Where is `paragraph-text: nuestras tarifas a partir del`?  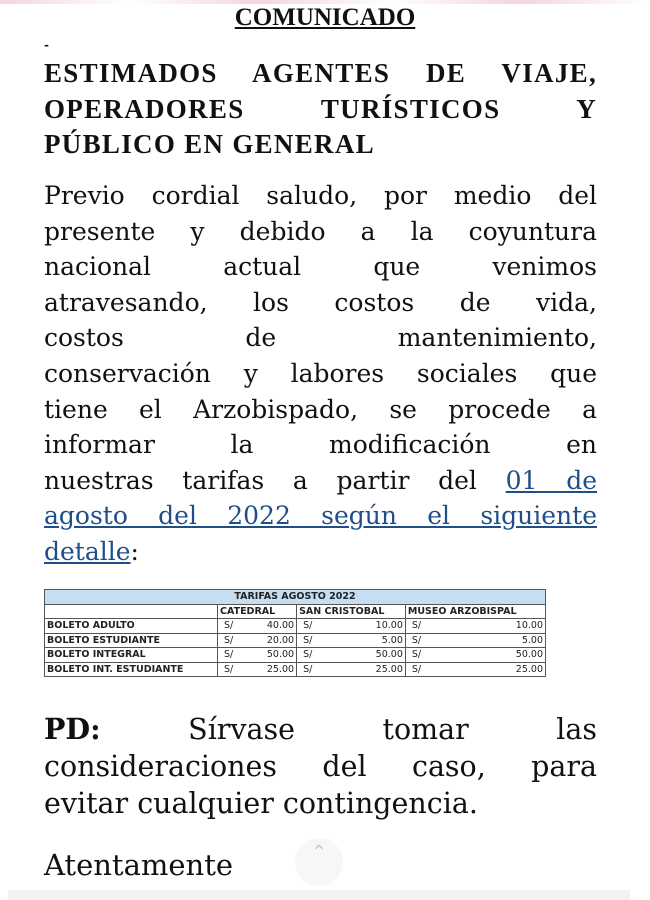
paragraph-text: nuestras tarifas a partir del is located at coordinates (275, 480).